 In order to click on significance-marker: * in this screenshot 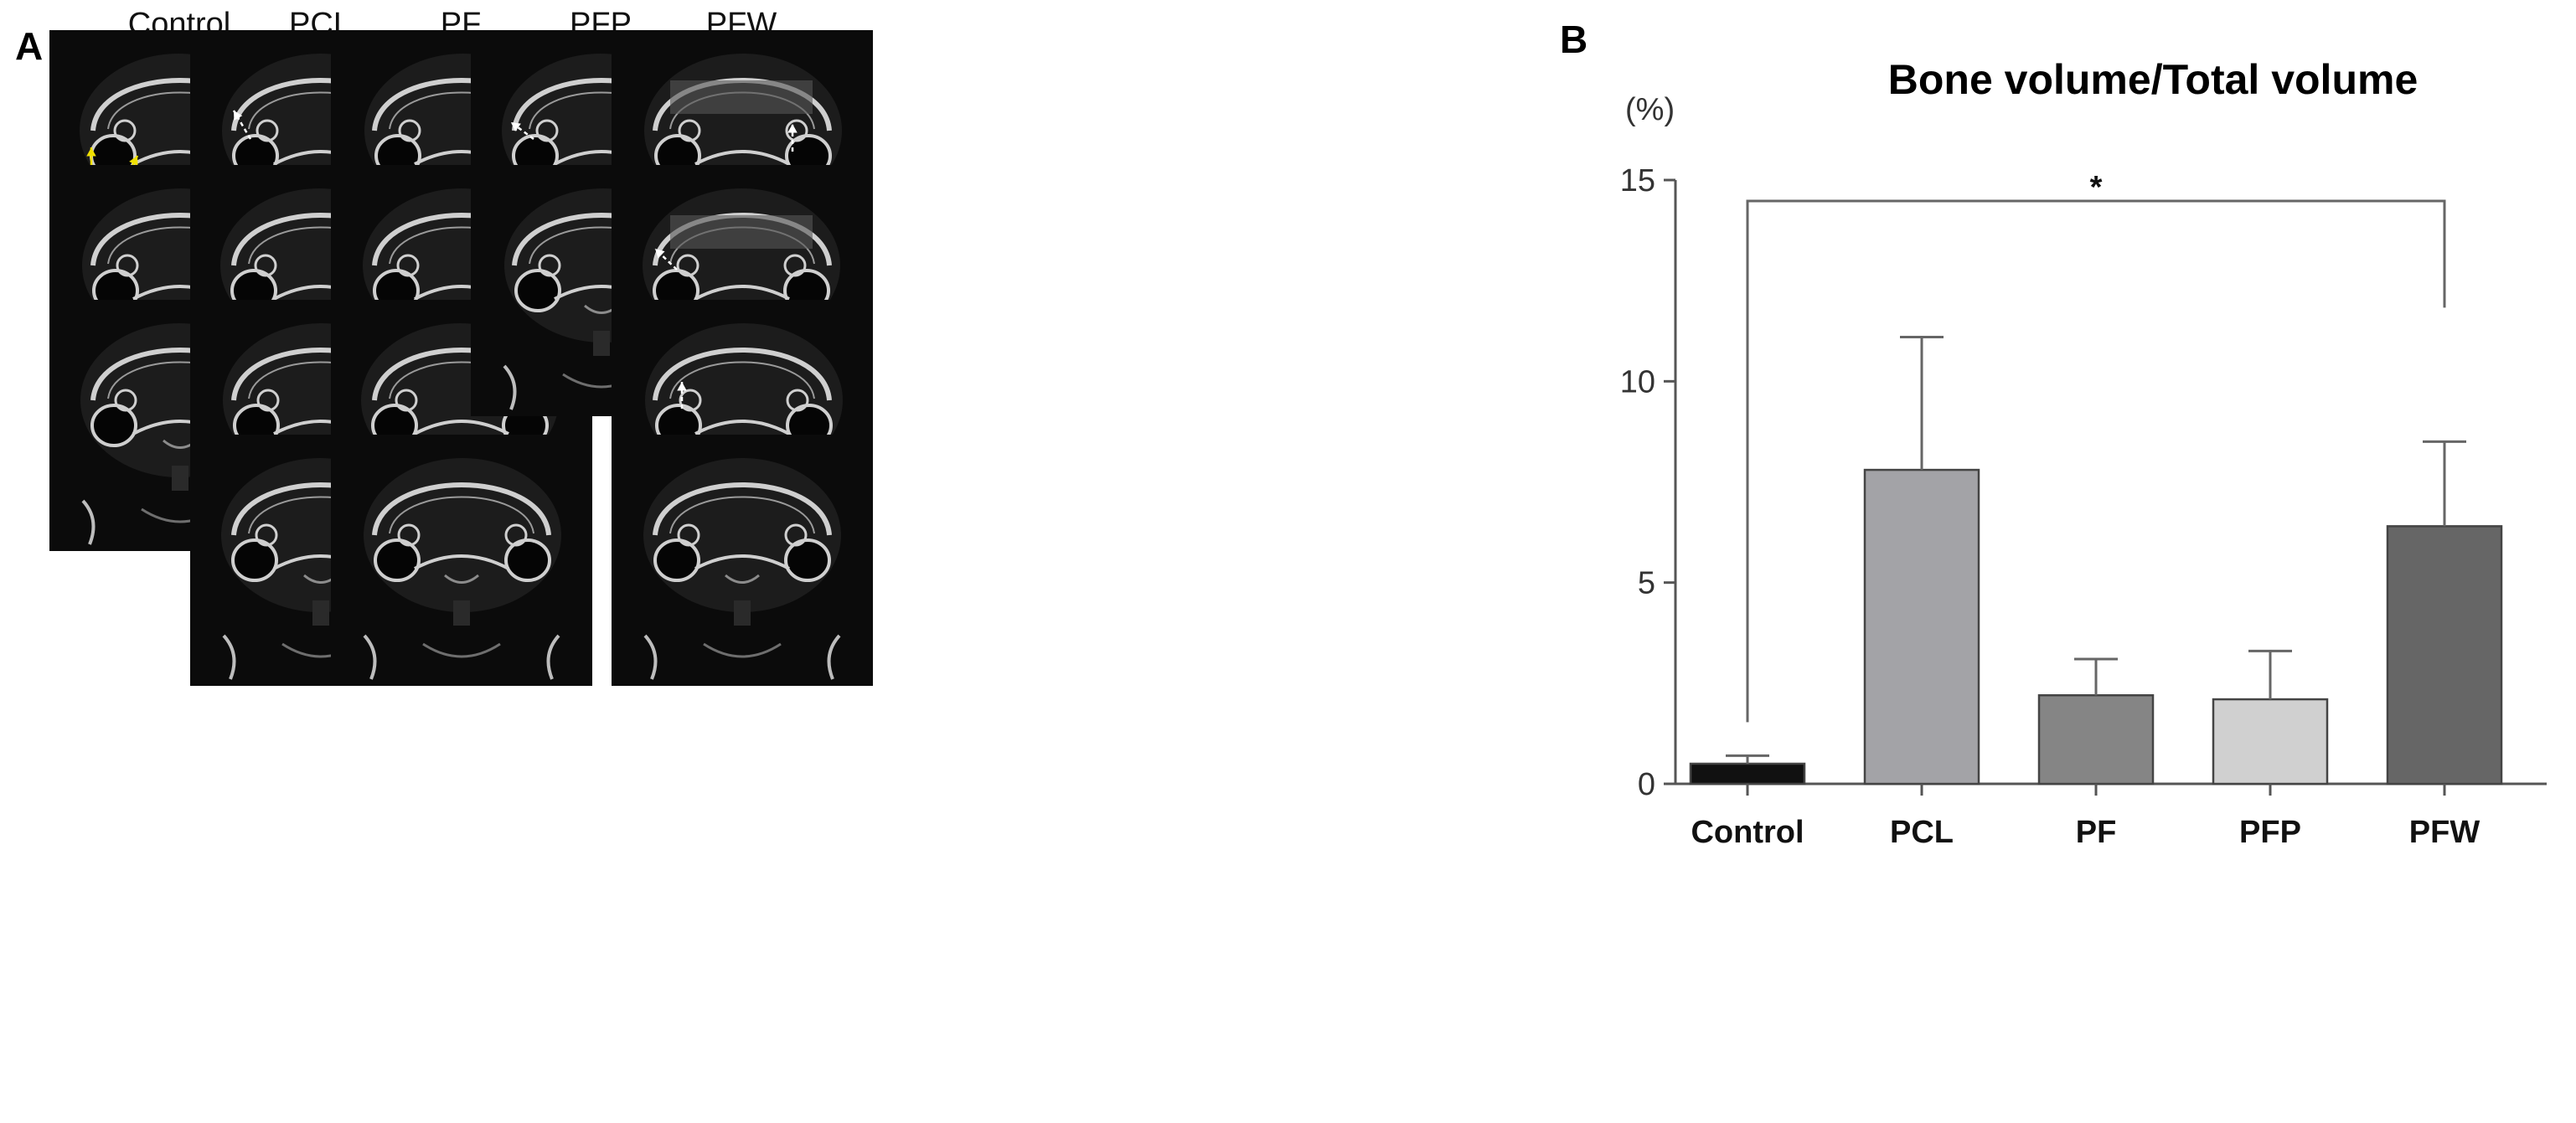, I will do `click(2096, 187)`.